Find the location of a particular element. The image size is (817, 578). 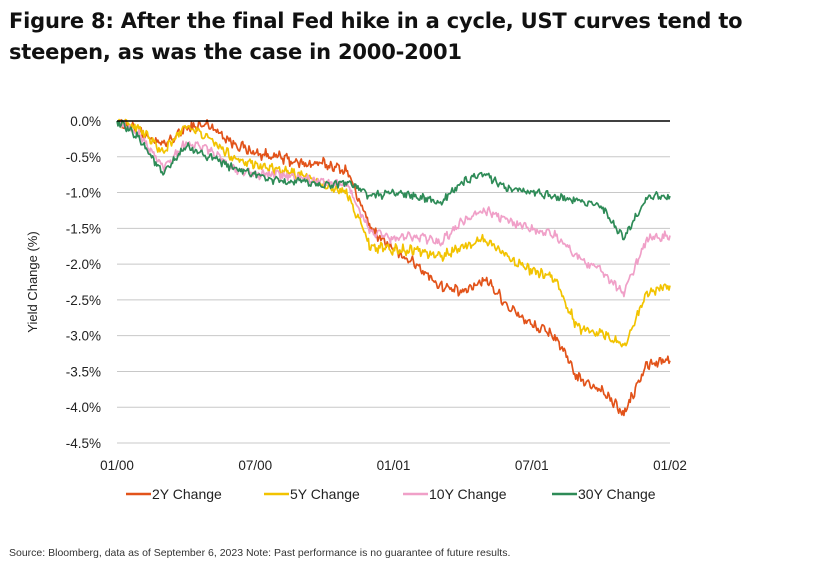

x-tick-label: 01/00 is located at coordinates (117, 465).